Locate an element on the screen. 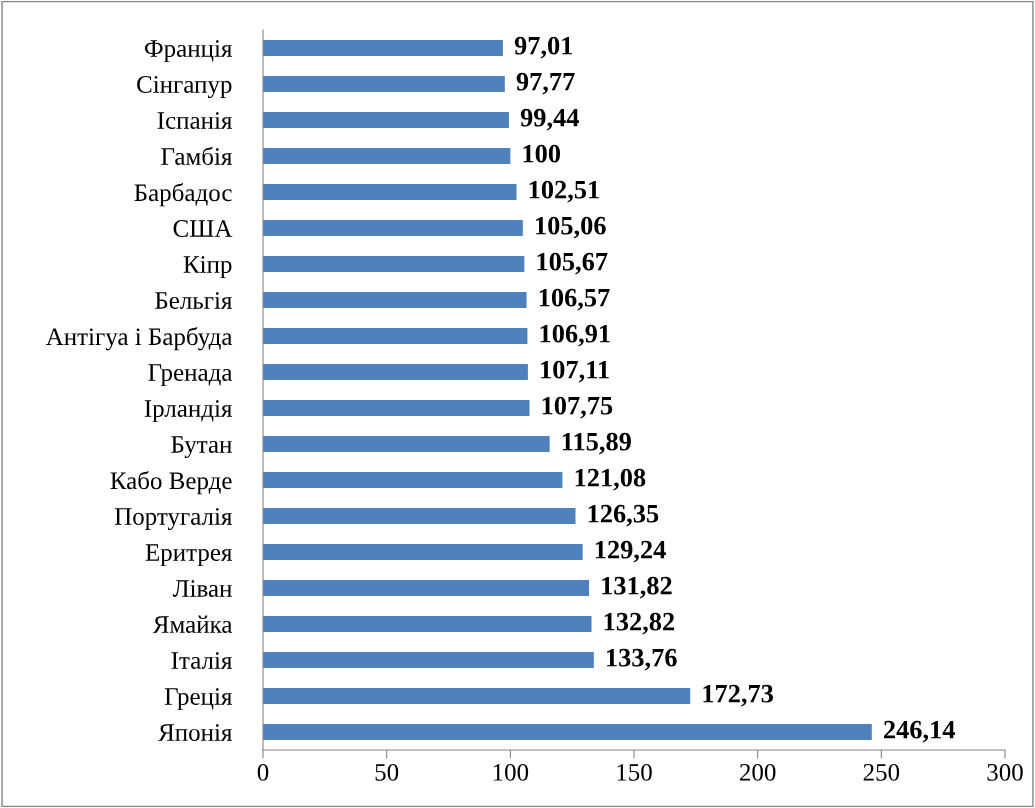 The height and width of the screenshot is (808, 1035). y-tick-label: Бутан is located at coordinates (201, 447).